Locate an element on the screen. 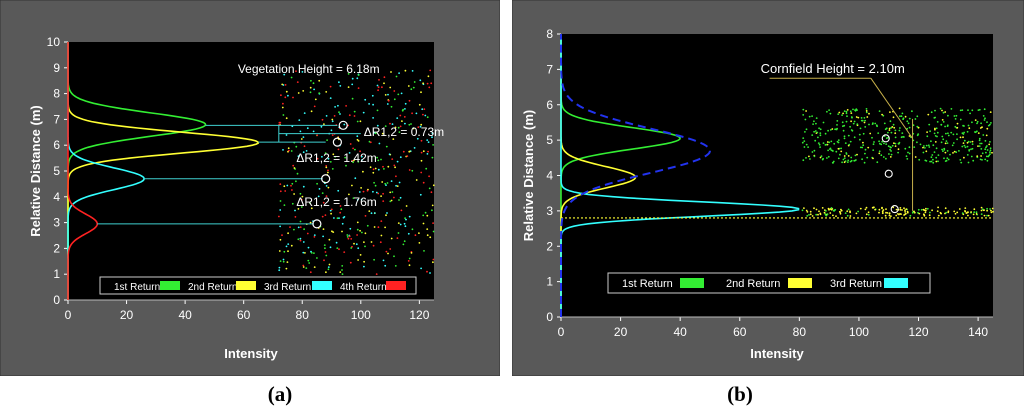 This screenshot has width=1024, height=417. legend-label-4: 4th Return is located at coordinates (363, 287).